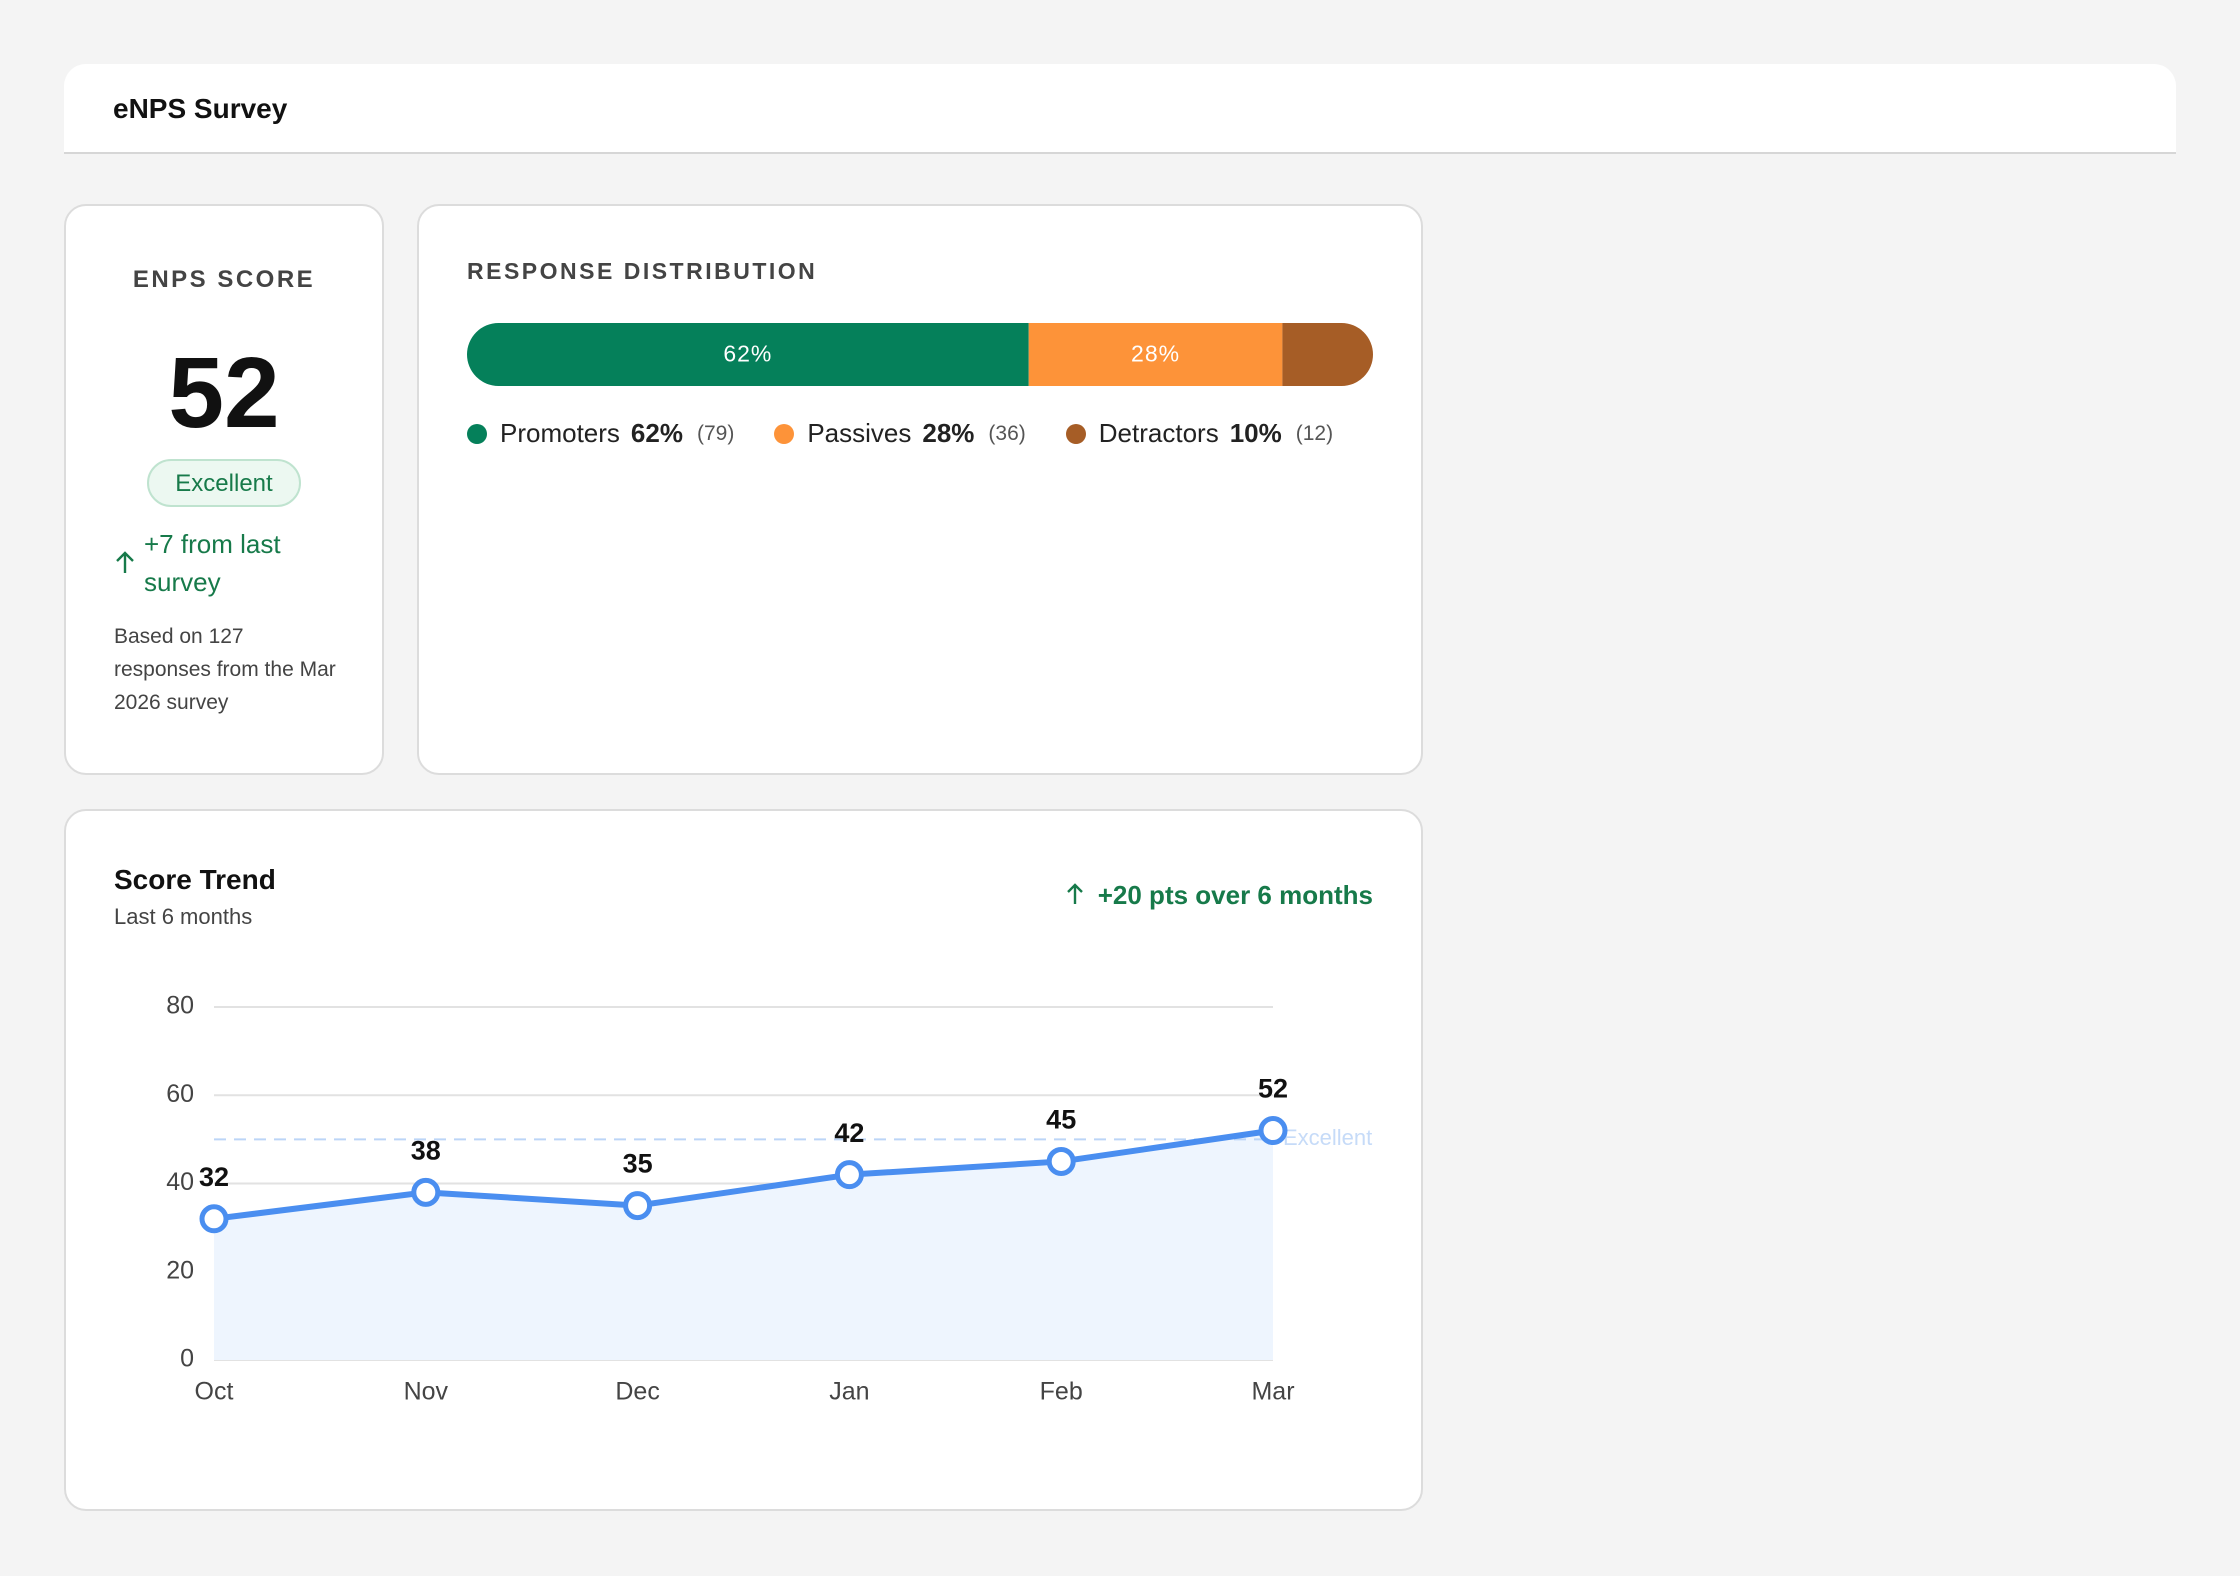 The image size is (2240, 1576). What do you see at coordinates (180, 1094) in the screenshot?
I see `y-tick-label: 60` at bounding box center [180, 1094].